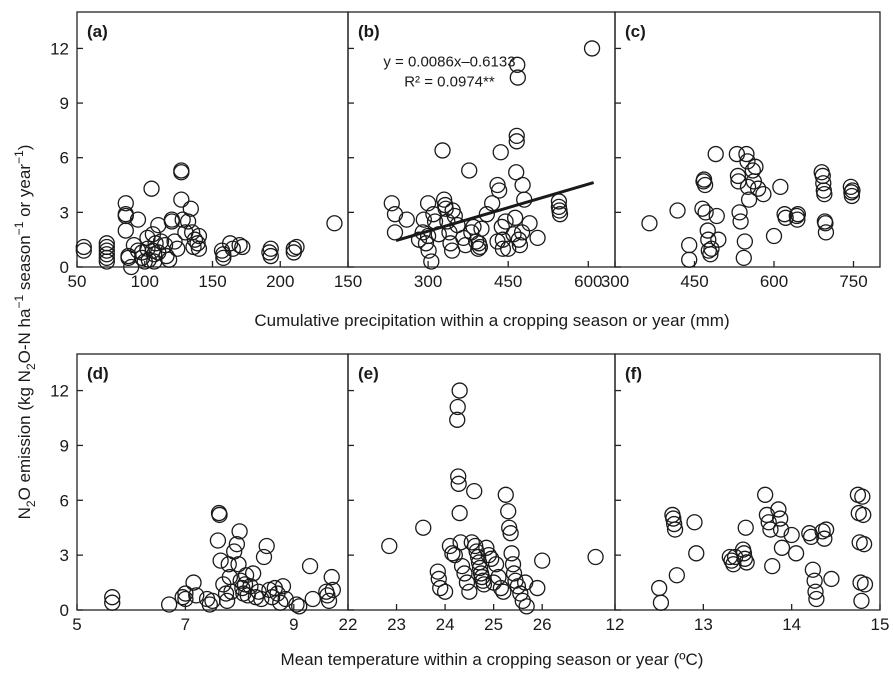 The height and width of the screenshot is (674, 893). Describe the element at coordinates (747, 482) in the screenshot. I see `panel-frame` at that location.